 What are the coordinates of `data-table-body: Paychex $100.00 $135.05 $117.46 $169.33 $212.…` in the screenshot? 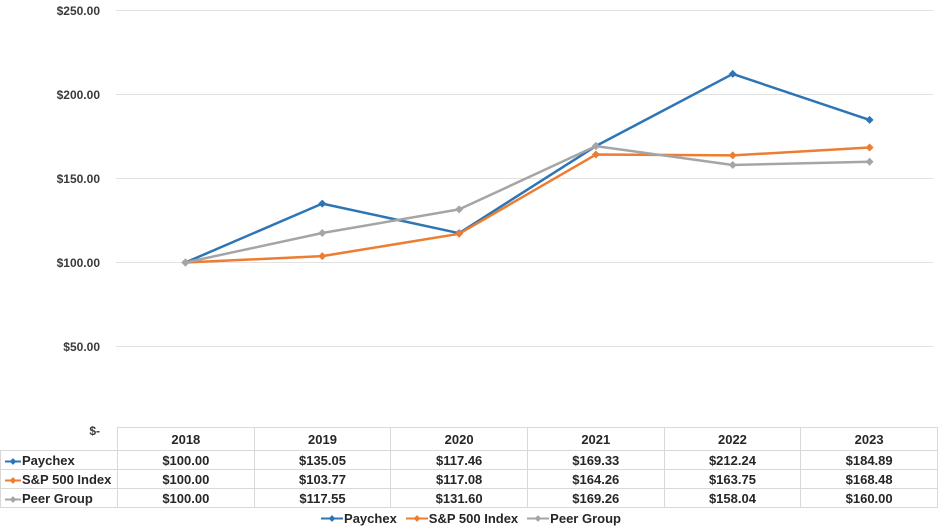 It's located at (469, 479).